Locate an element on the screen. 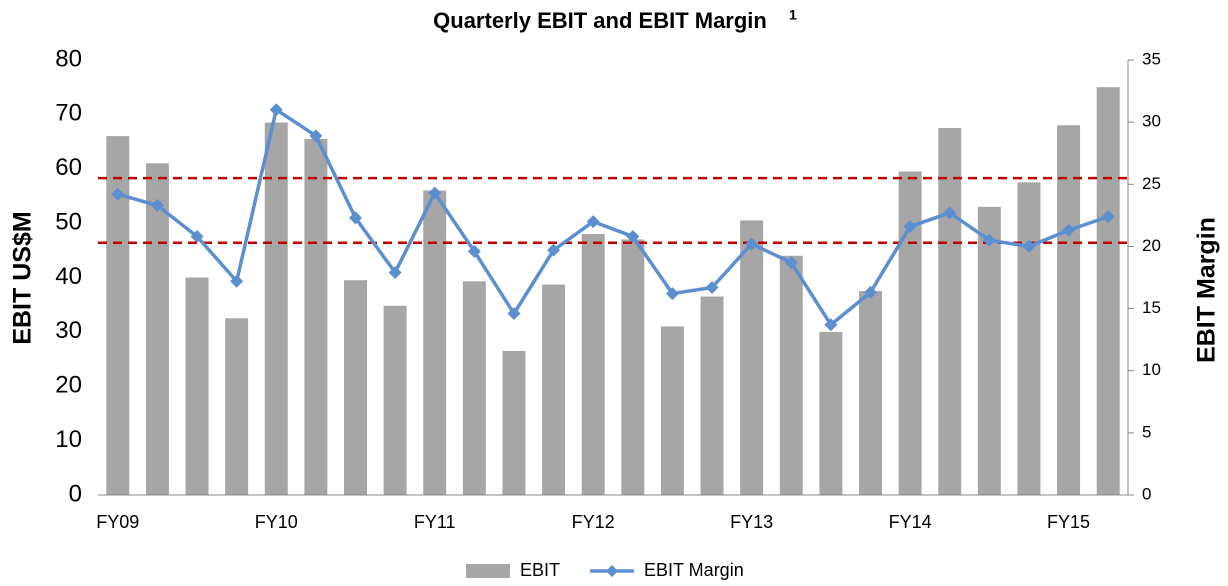 This screenshot has height=586, width=1228. y-axis-label: EBIT US$M is located at coordinates (23, 277).